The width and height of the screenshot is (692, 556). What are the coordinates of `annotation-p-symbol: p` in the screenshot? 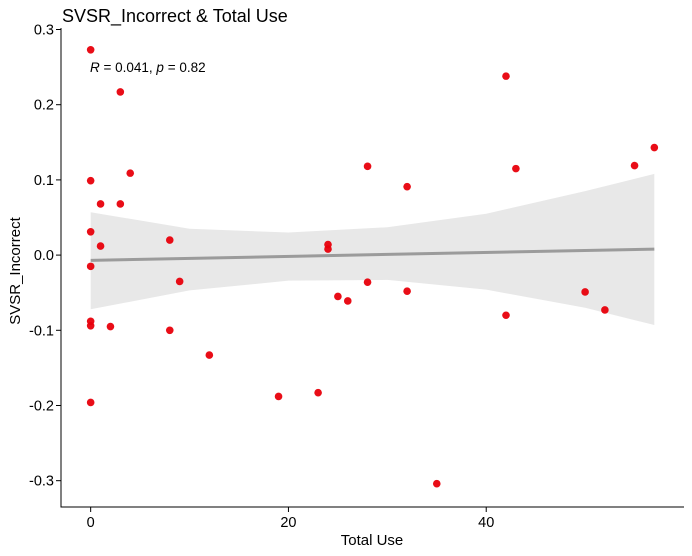 It's located at (159, 67).